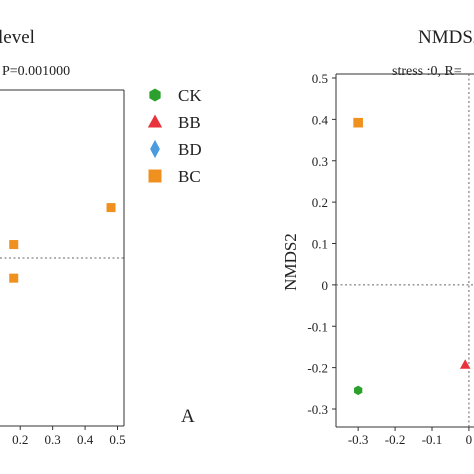 This screenshot has width=474, height=474. I want to click on legend: CK BB BD BC, so click(174, 136).